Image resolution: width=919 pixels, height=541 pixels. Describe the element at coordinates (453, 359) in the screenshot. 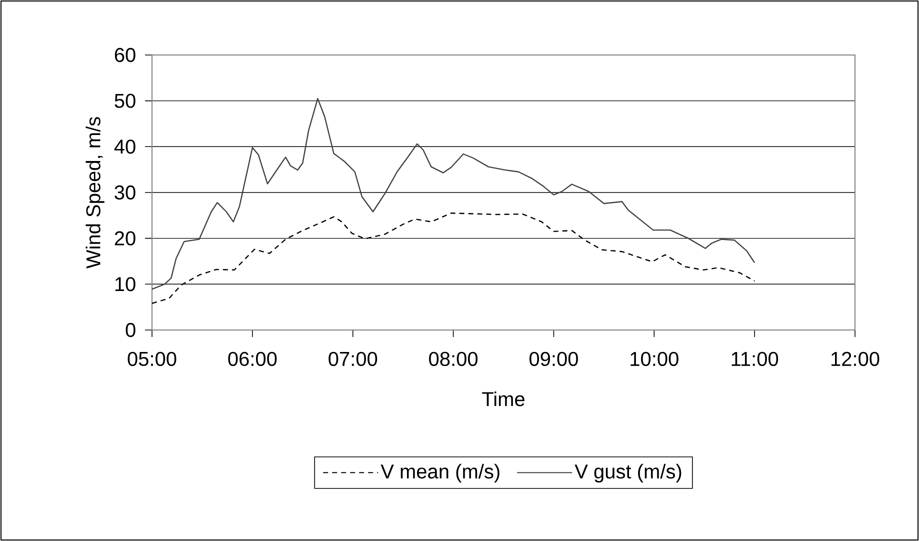

I see `x-tick-label: 08:00` at that location.